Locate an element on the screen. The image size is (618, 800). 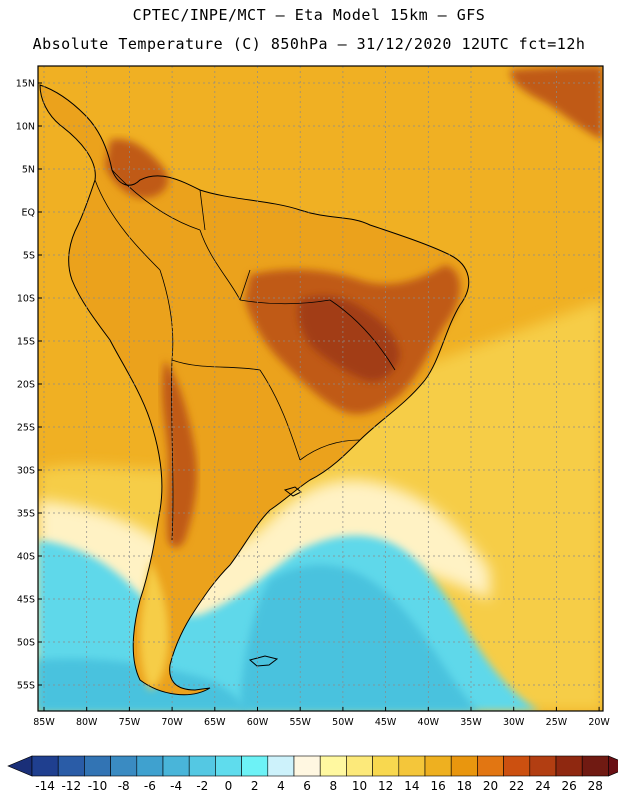
colorbar-label: 28 is located at coordinates (595, 786).